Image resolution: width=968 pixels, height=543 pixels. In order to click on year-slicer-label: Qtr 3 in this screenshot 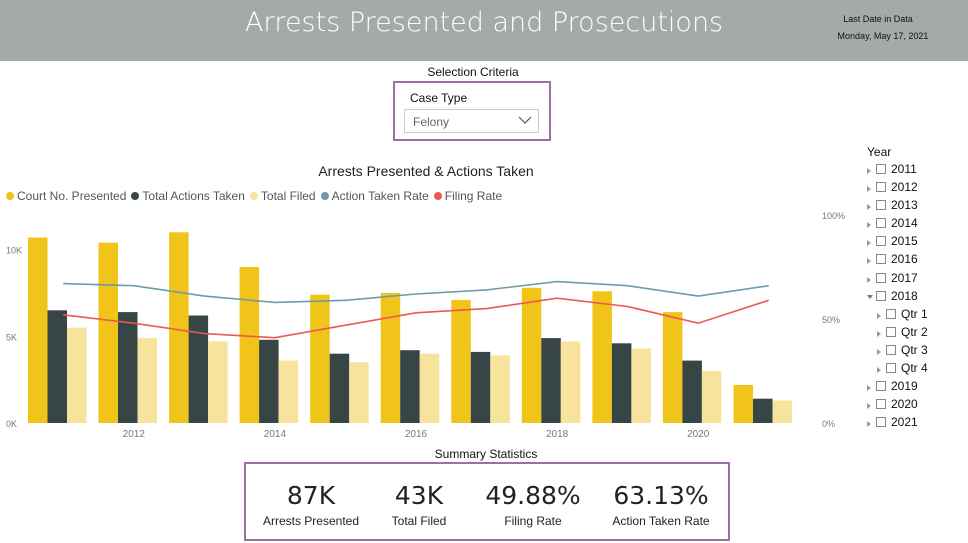, I will do `click(914, 349)`.